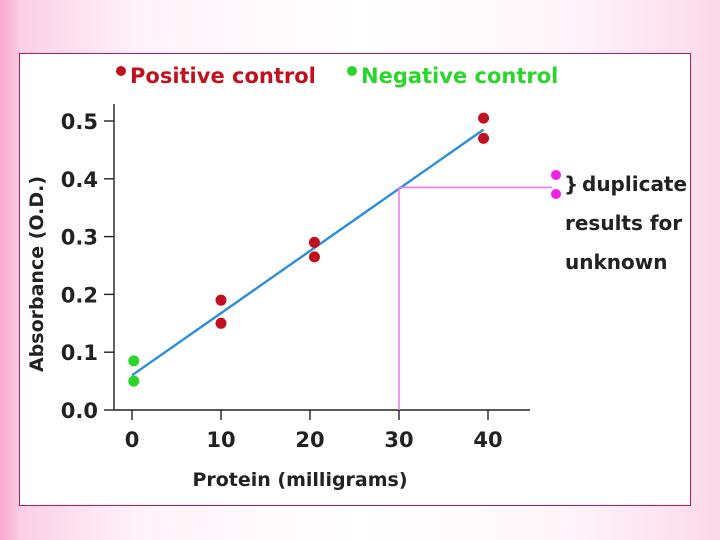 Image resolution: width=720 pixels, height=540 pixels. I want to click on negative-legend-marker, so click(352, 71).